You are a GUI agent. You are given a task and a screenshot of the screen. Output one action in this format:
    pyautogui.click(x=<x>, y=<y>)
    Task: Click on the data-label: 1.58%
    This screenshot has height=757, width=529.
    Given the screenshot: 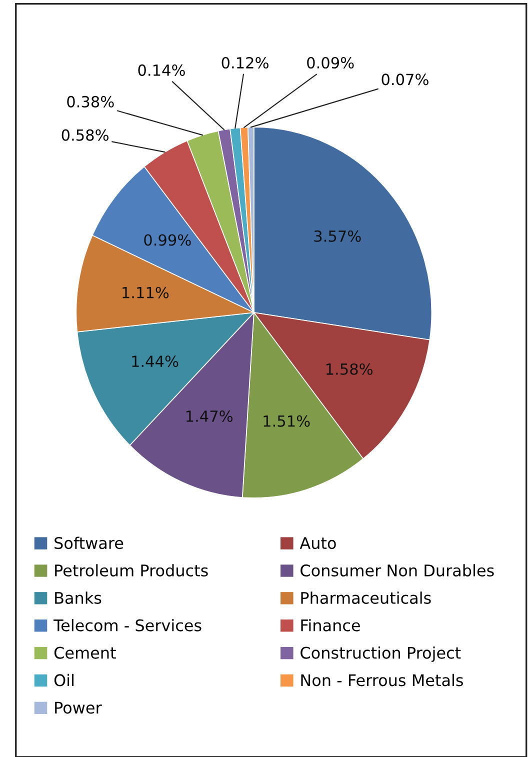 What is the action you would take?
    pyautogui.click(x=349, y=369)
    